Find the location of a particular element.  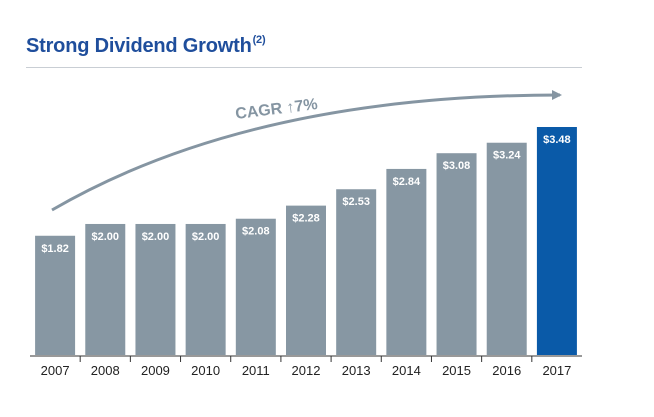

x-tick-label-2014: 2014 is located at coordinates (406, 370).